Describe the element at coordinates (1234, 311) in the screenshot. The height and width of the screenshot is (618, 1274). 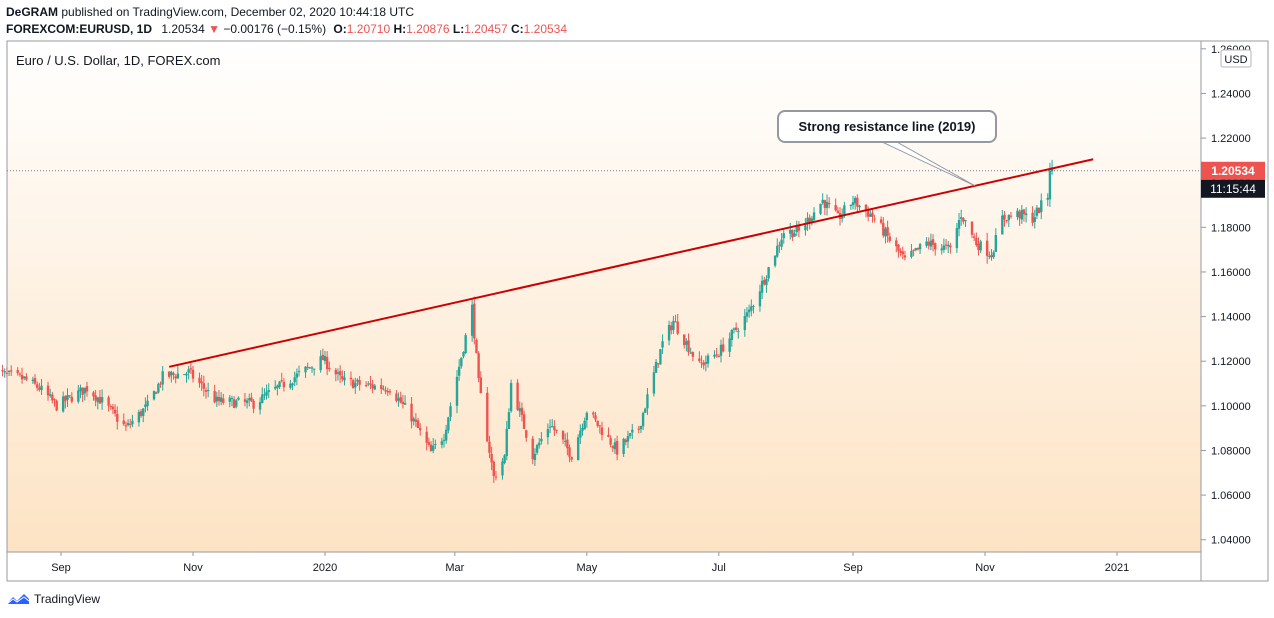
I see `price-axis` at that location.